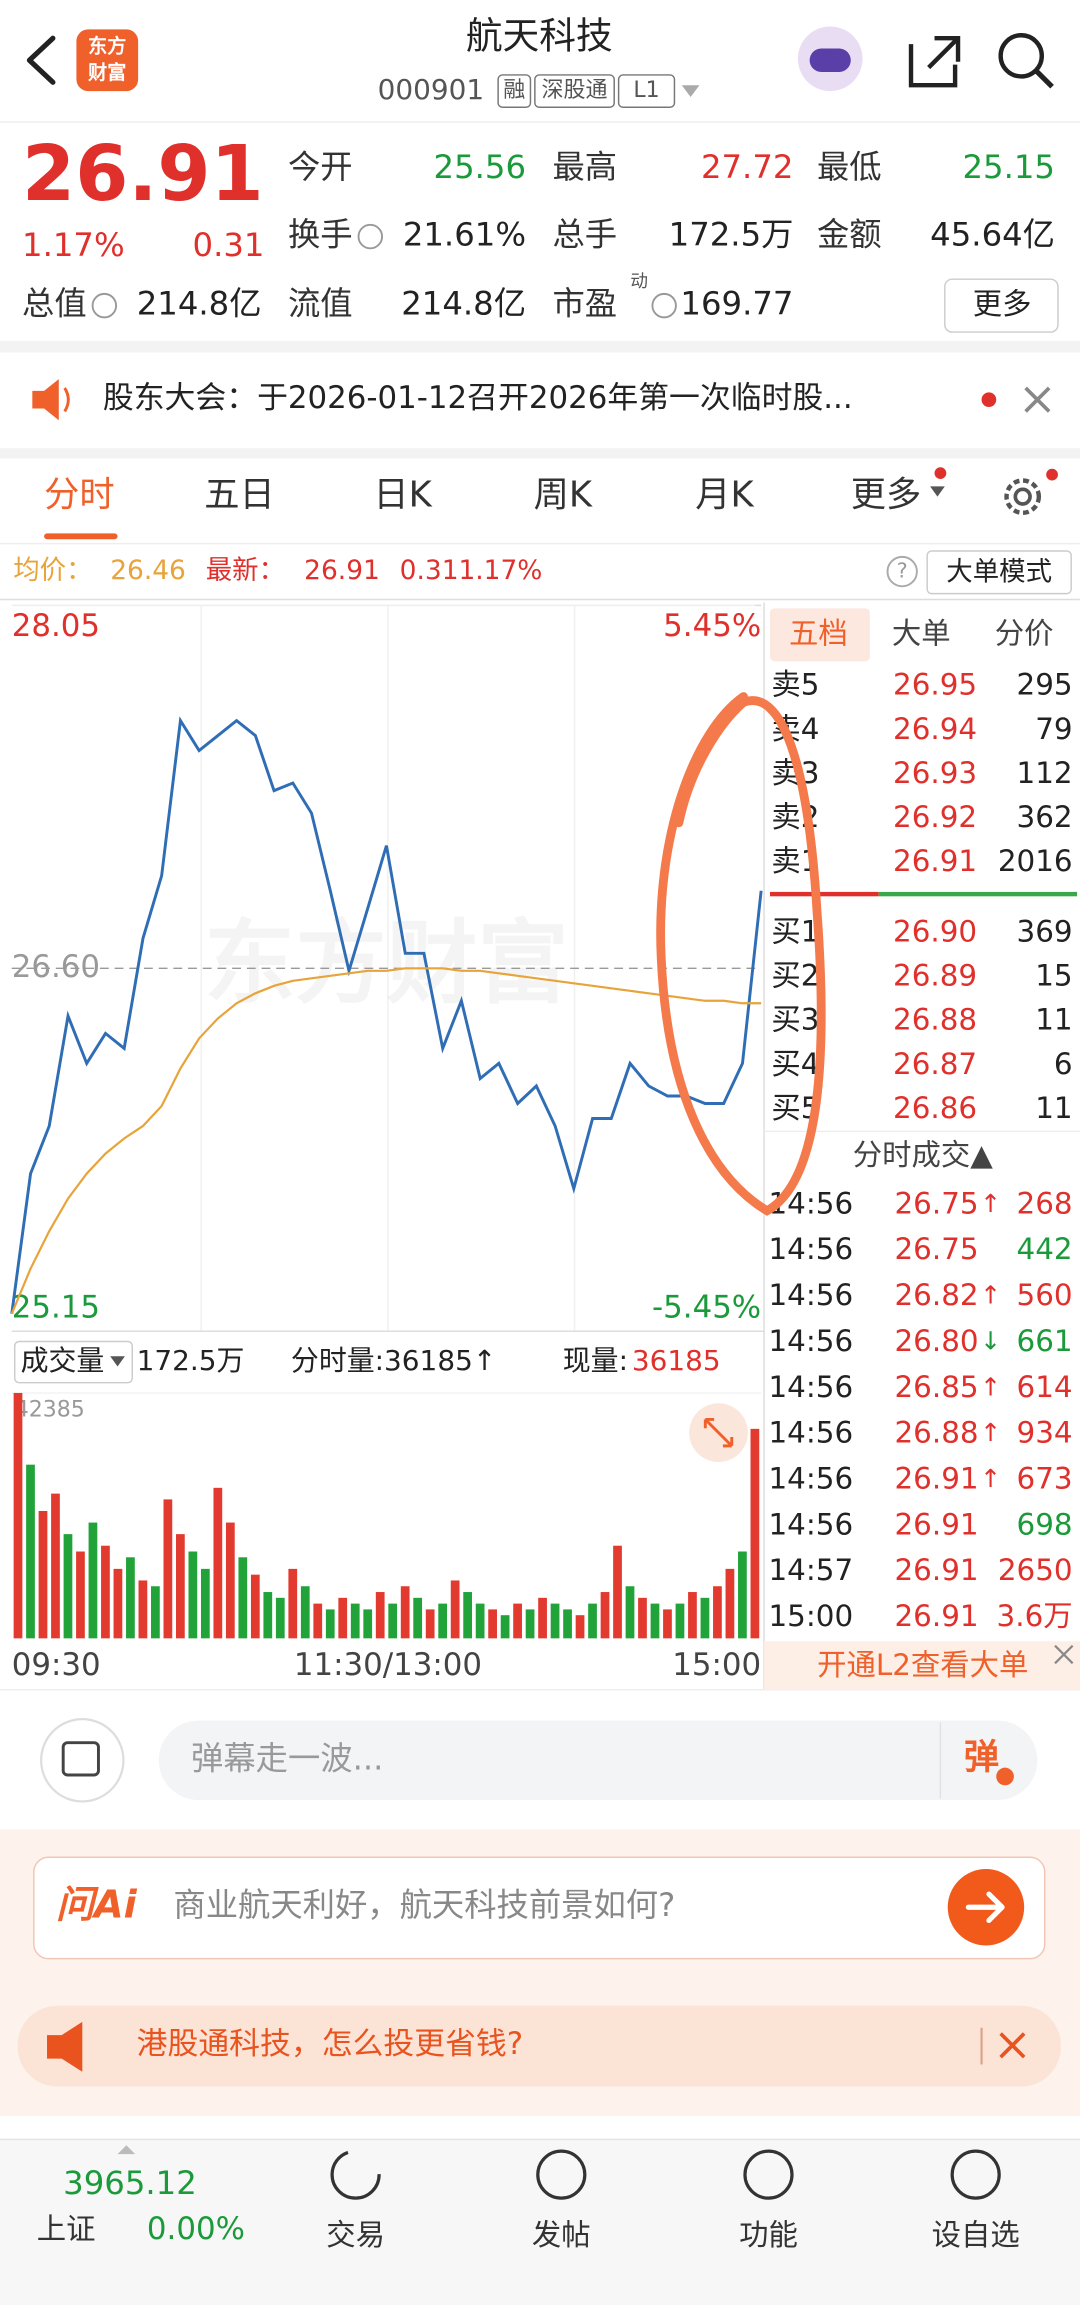  Describe the element at coordinates (330, 2044) in the screenshot. I see `promo-text: 港股通科技，怎么投更省钱?` at that location.